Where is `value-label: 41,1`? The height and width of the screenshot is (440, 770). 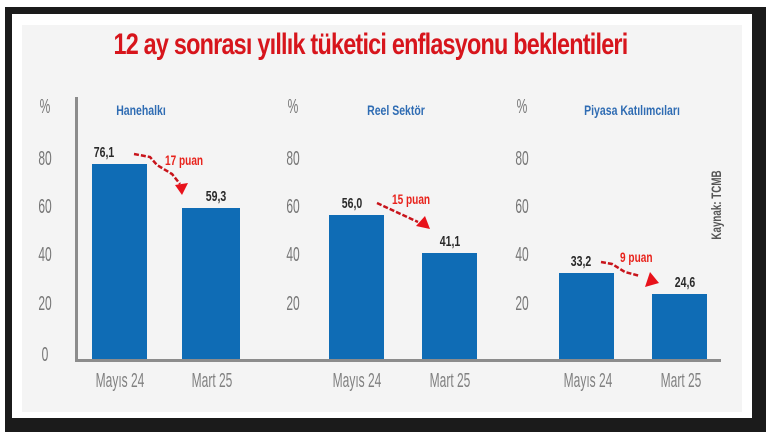
value-label: 41,1 is located at coordinates (450, 241).